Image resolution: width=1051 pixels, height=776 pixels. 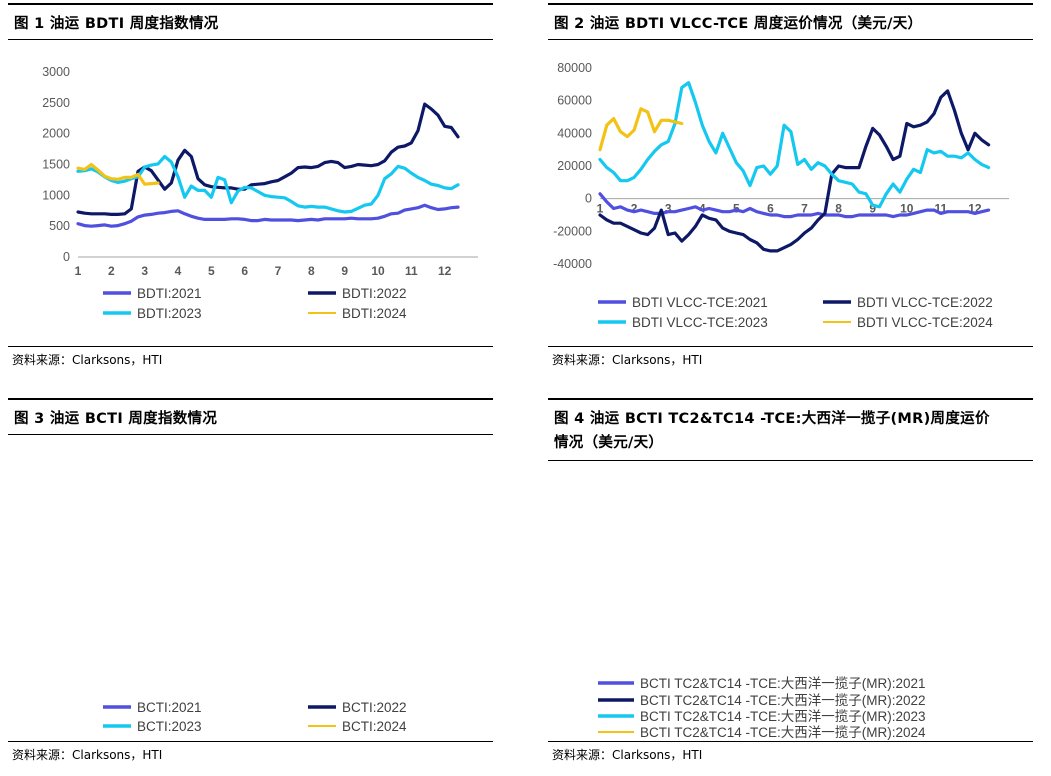 What do you see at coordinates (56, 103) in the screenshot?
I see `y-tick-label: 2500` at bounding box center [56, 103].